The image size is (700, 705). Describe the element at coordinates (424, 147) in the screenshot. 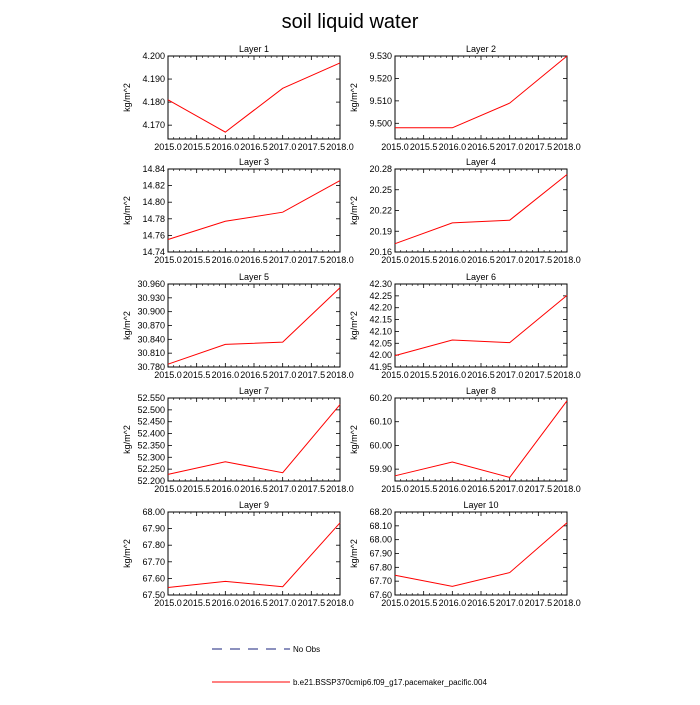

I see `panel-2-xtick-label: 2015.5` at that location.